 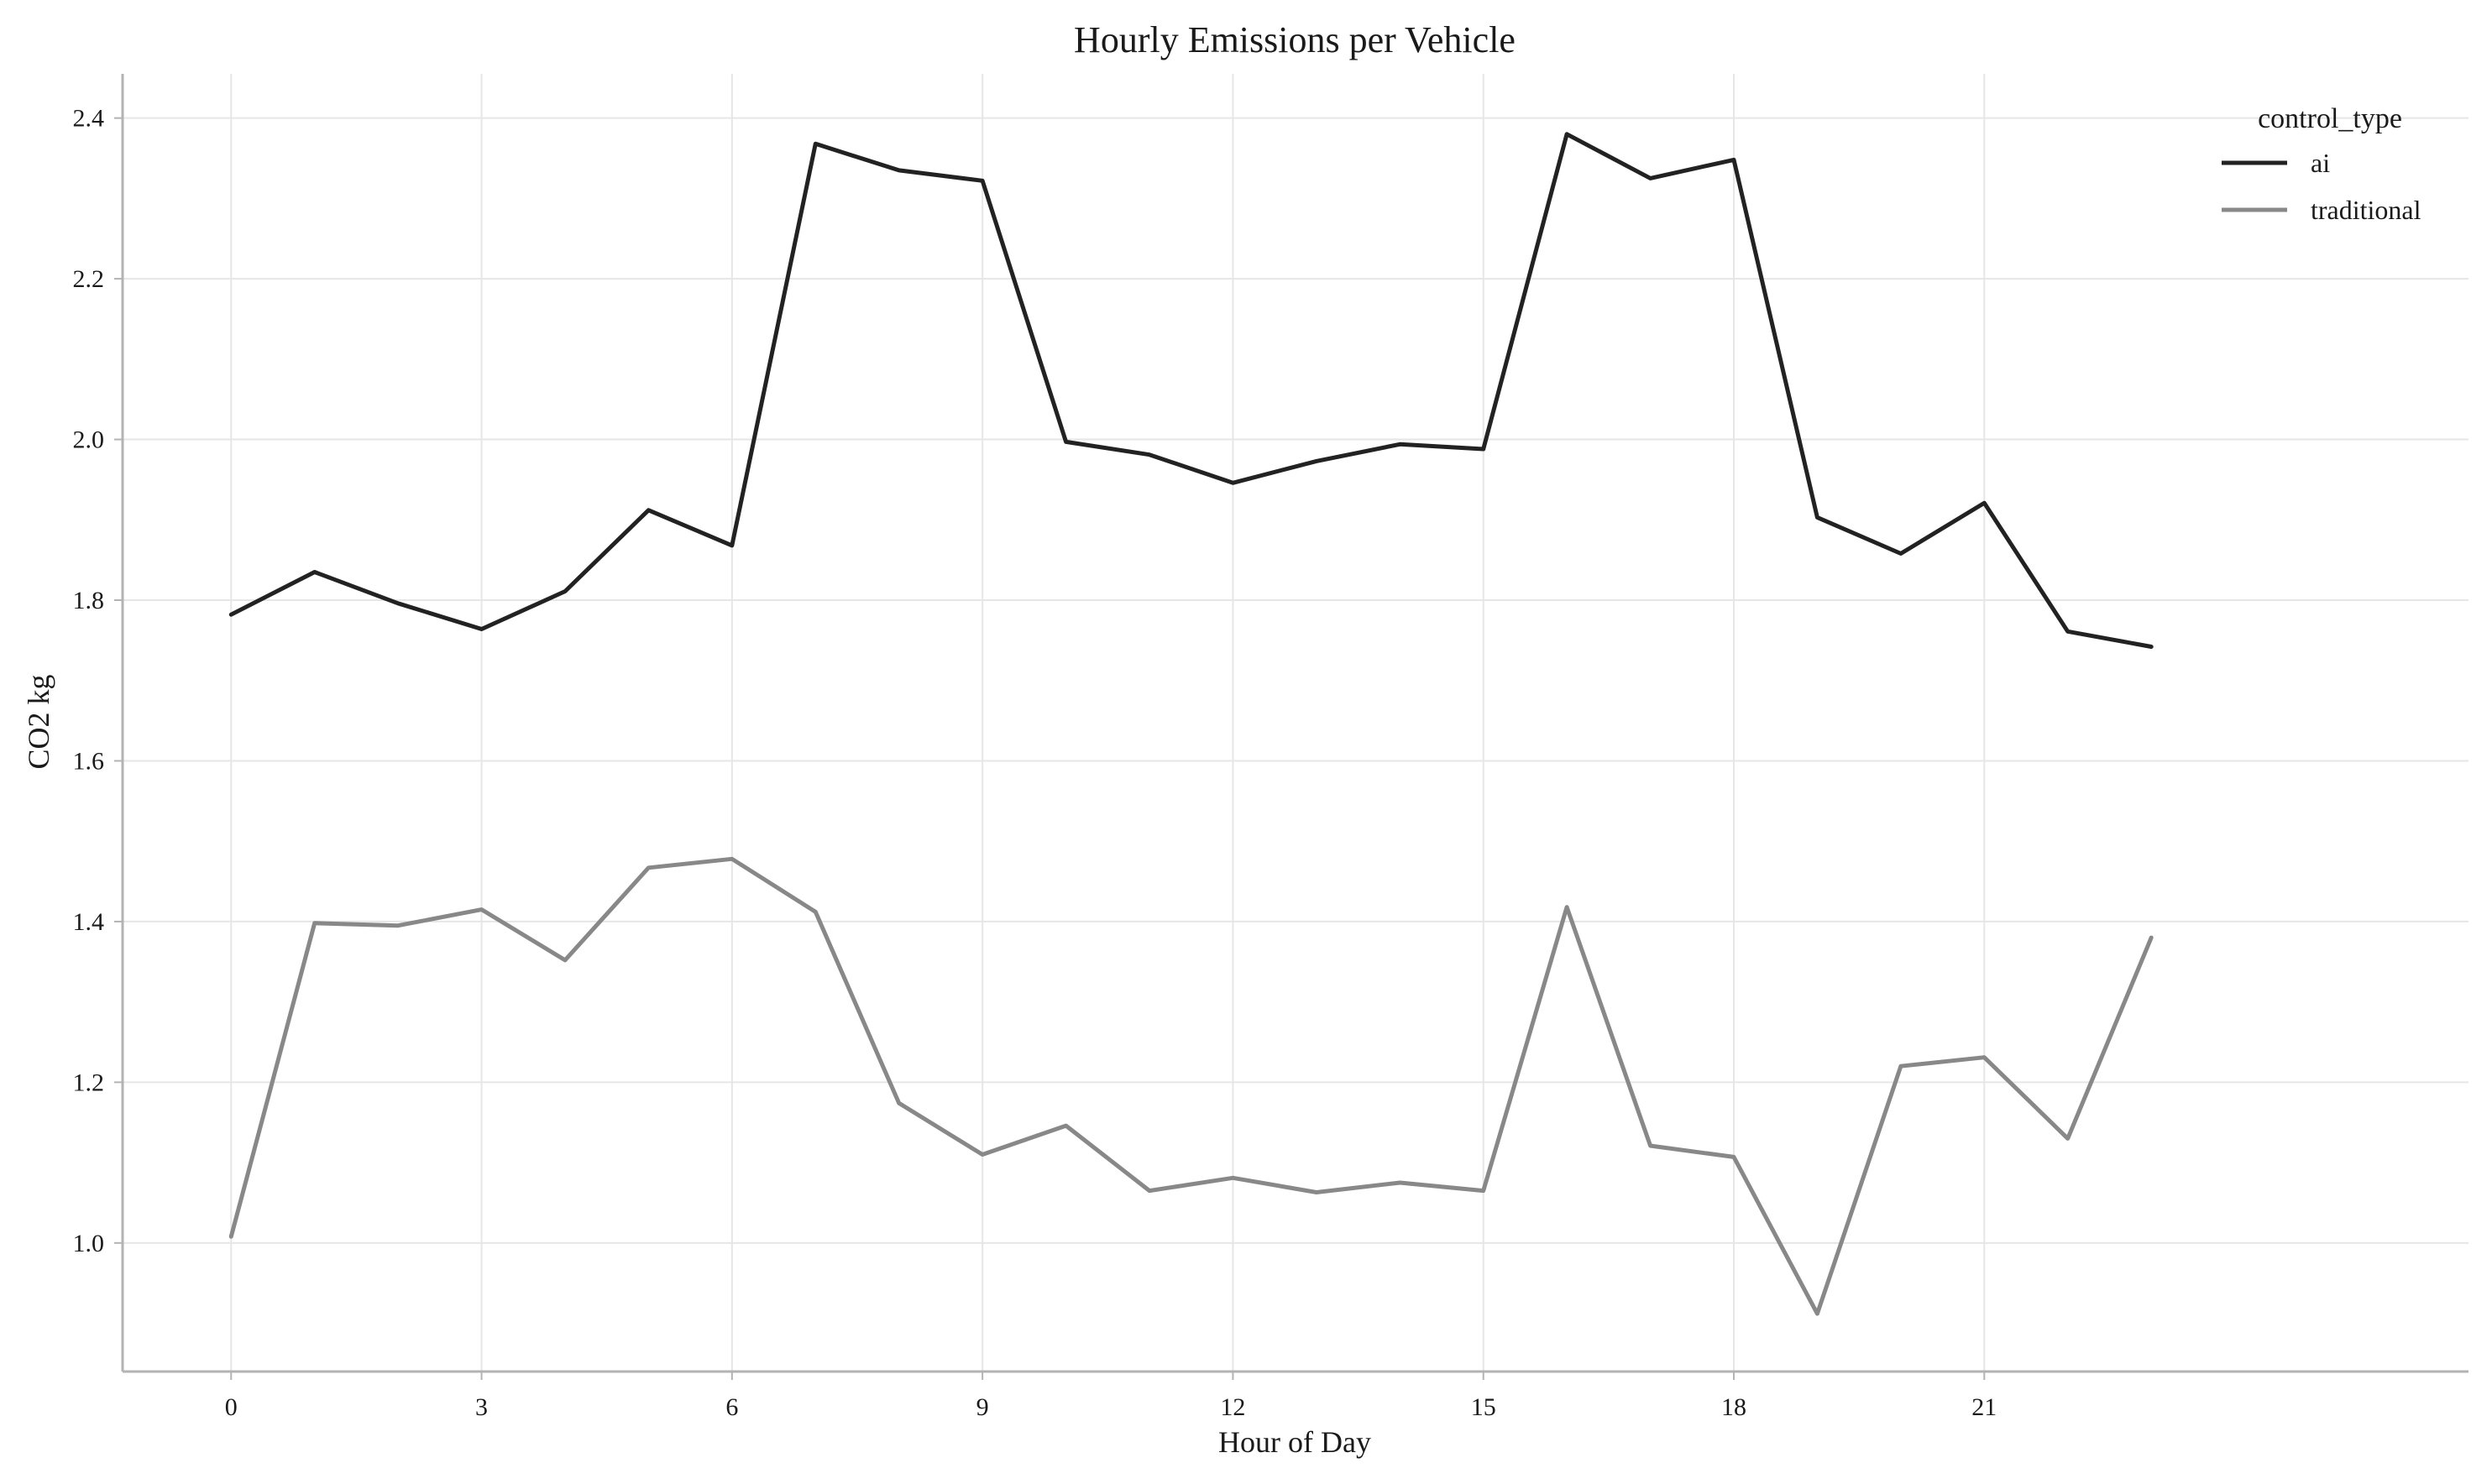 I want to click on y-tick-label: 1.6, so click(x=89, y=761).